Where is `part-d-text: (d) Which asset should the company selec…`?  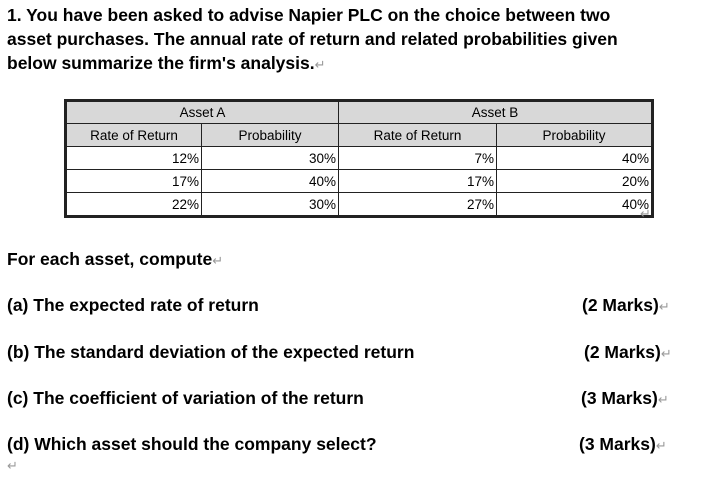 part-d-text: (d) Which asset should the company selec… is located at coordinates (192, 444).